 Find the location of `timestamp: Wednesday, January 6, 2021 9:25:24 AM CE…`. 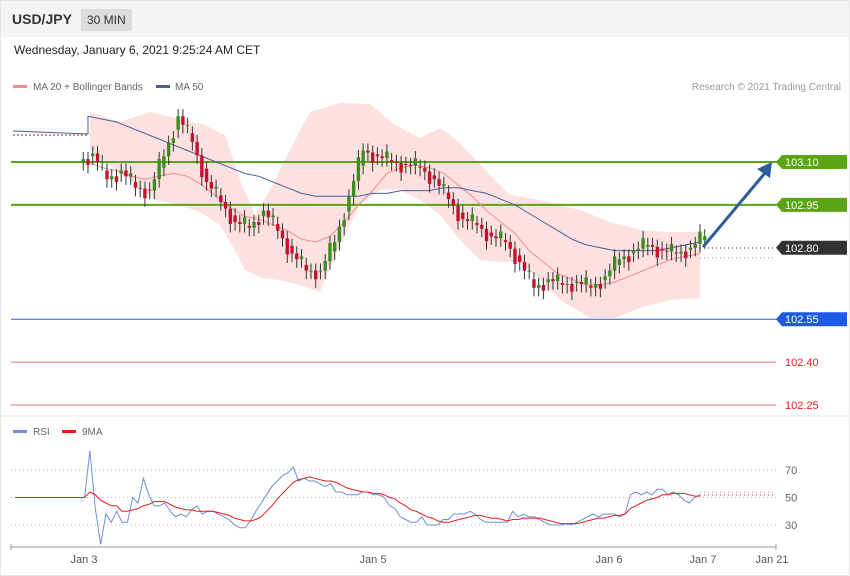

timestamp: Wednesday, January 6, 2021 9:25:24 AM CE… is located at coordinates (137, 50).